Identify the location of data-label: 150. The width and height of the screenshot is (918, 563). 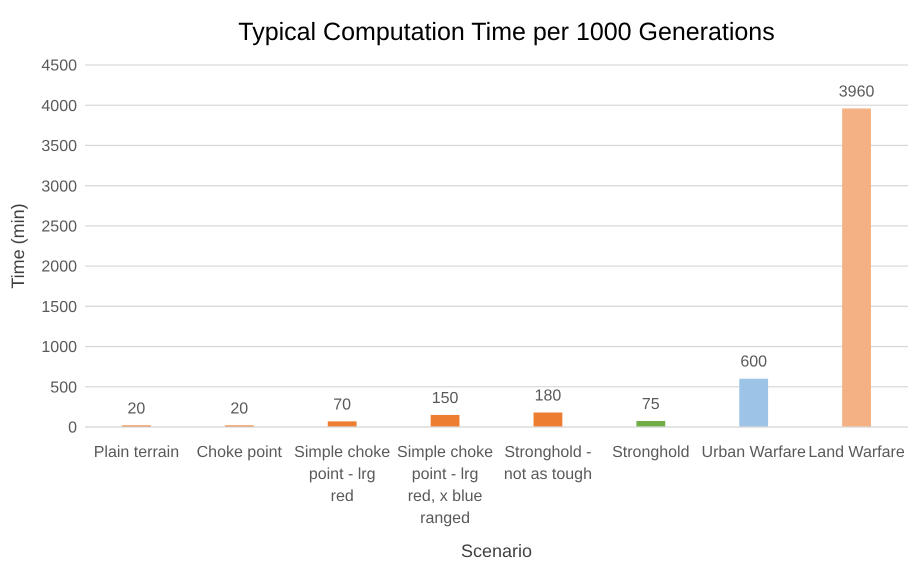
(445, 398).